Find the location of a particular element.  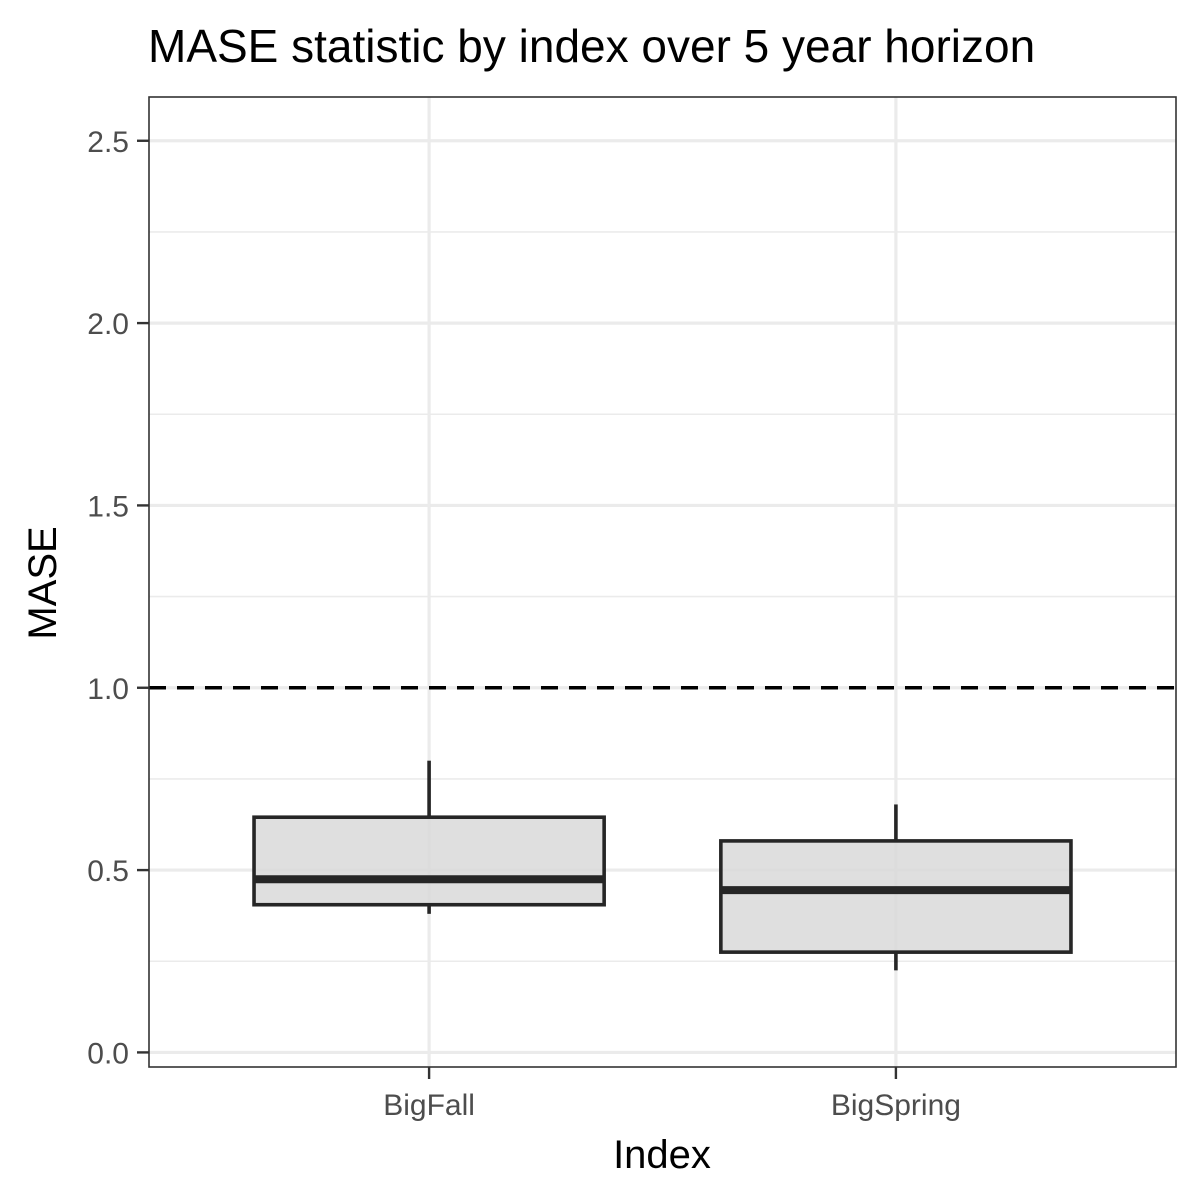

y-tick-label: 1.5 is located at coordinates (108, 506).